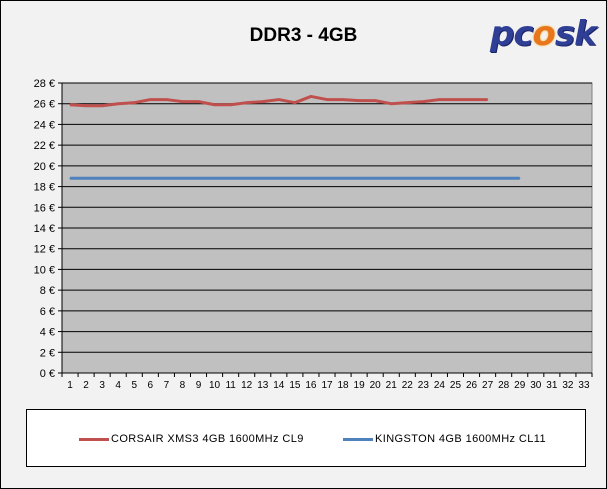 This screenshot has height=489, width=607. What do you see at coordinates (44, 270) in the screenshot?
I see `y-tick-label: 10 €` at bounding box center [44, 270].